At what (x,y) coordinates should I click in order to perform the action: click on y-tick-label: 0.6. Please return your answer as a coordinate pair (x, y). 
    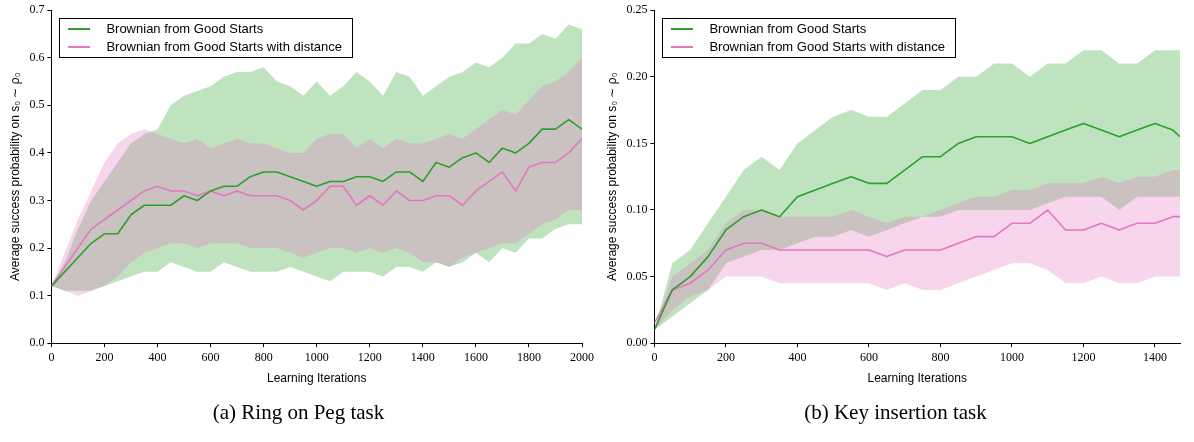
    Looking at the image, I should click on (37, 56).